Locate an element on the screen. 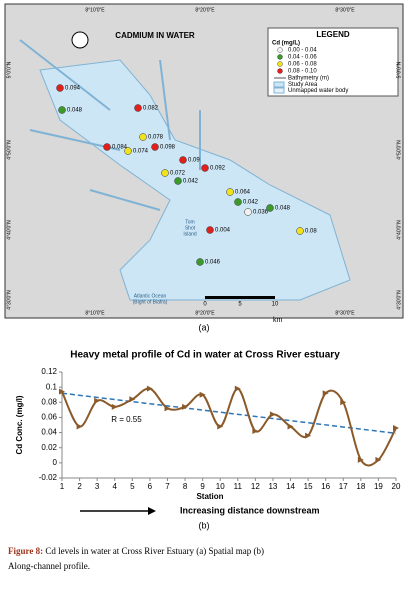 Image resolution: width=409 pixels, height=590 pixels. x-tick-label: 16 is located at coordinates (325, 486).